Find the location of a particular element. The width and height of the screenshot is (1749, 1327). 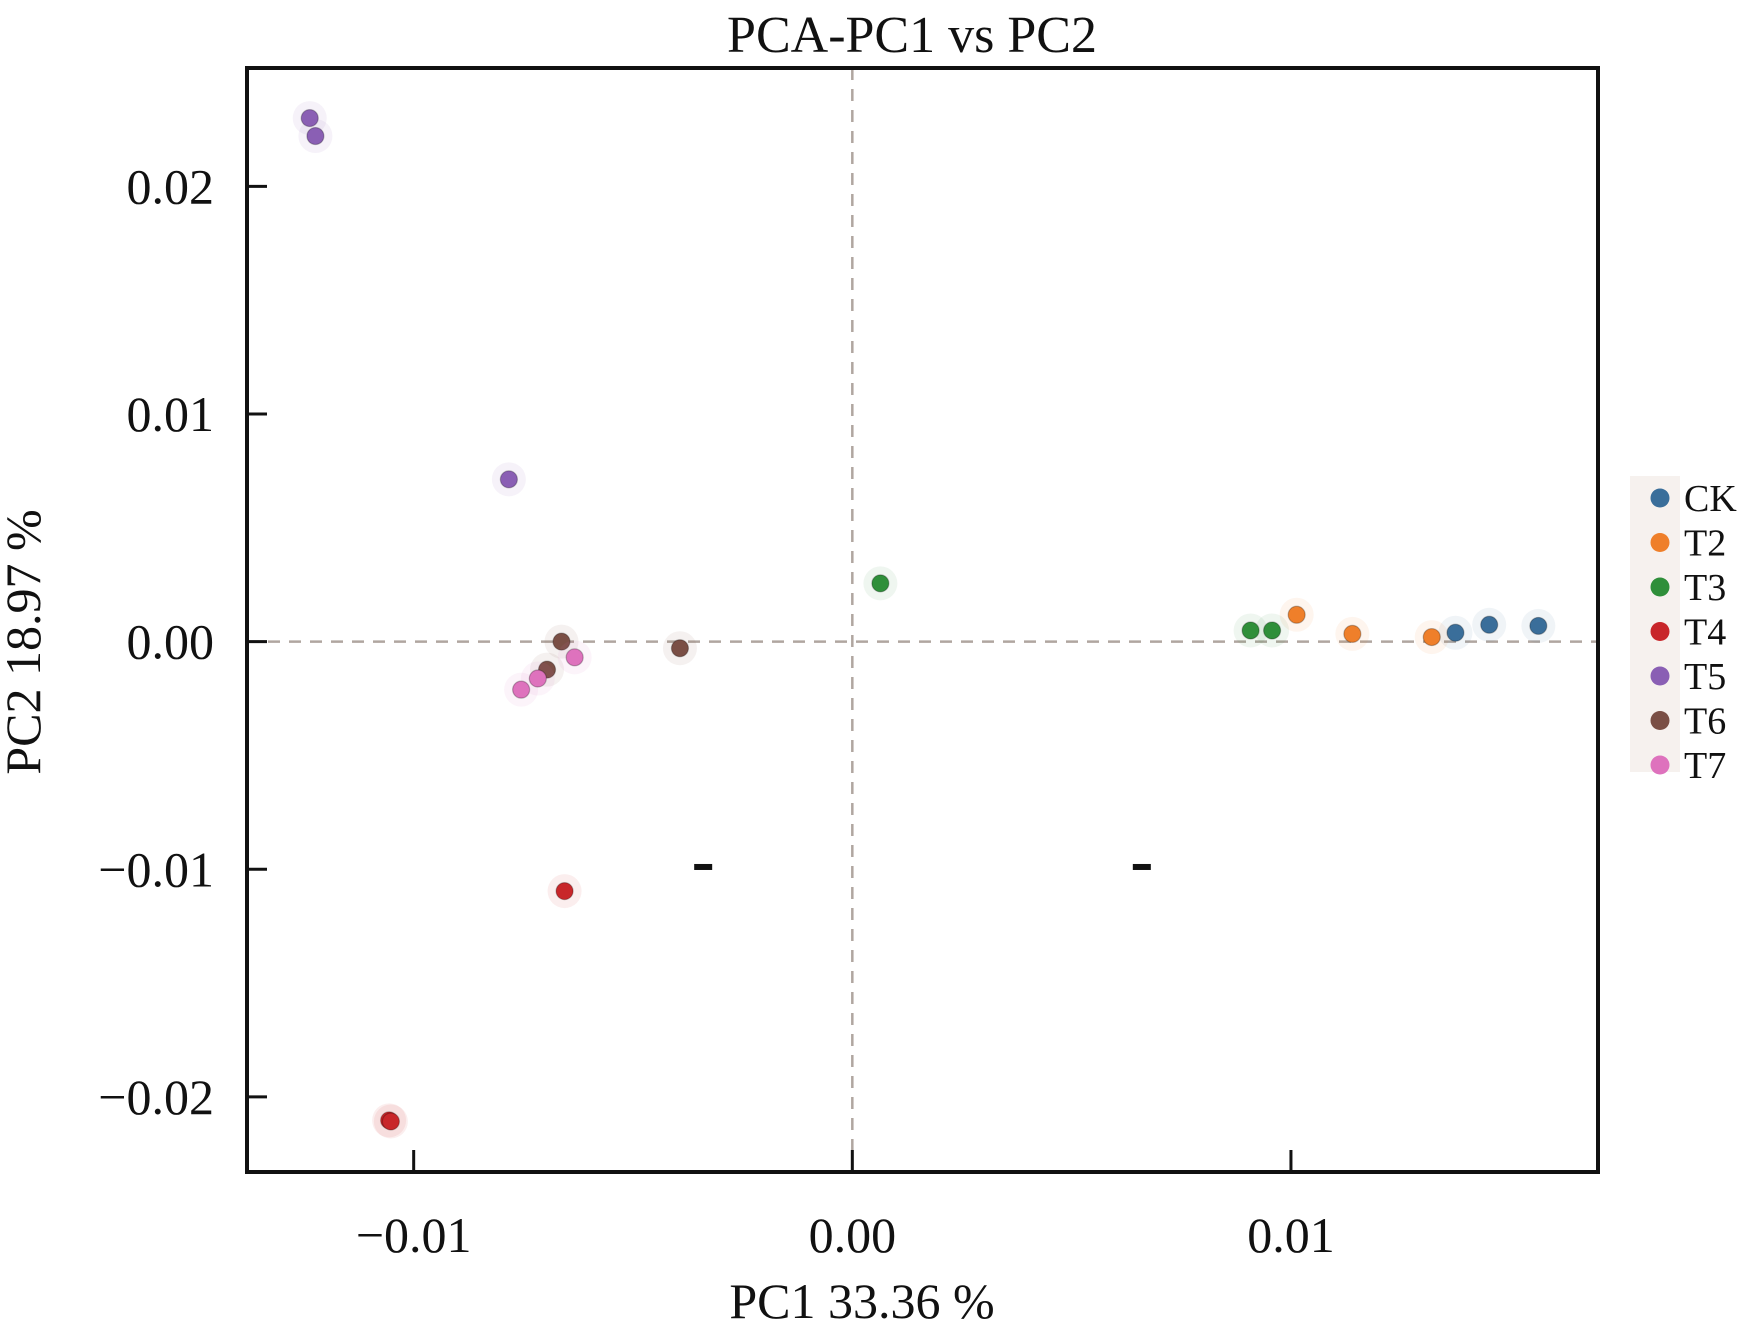

legend-marker-t4 is located at coordinates (1660, 631).